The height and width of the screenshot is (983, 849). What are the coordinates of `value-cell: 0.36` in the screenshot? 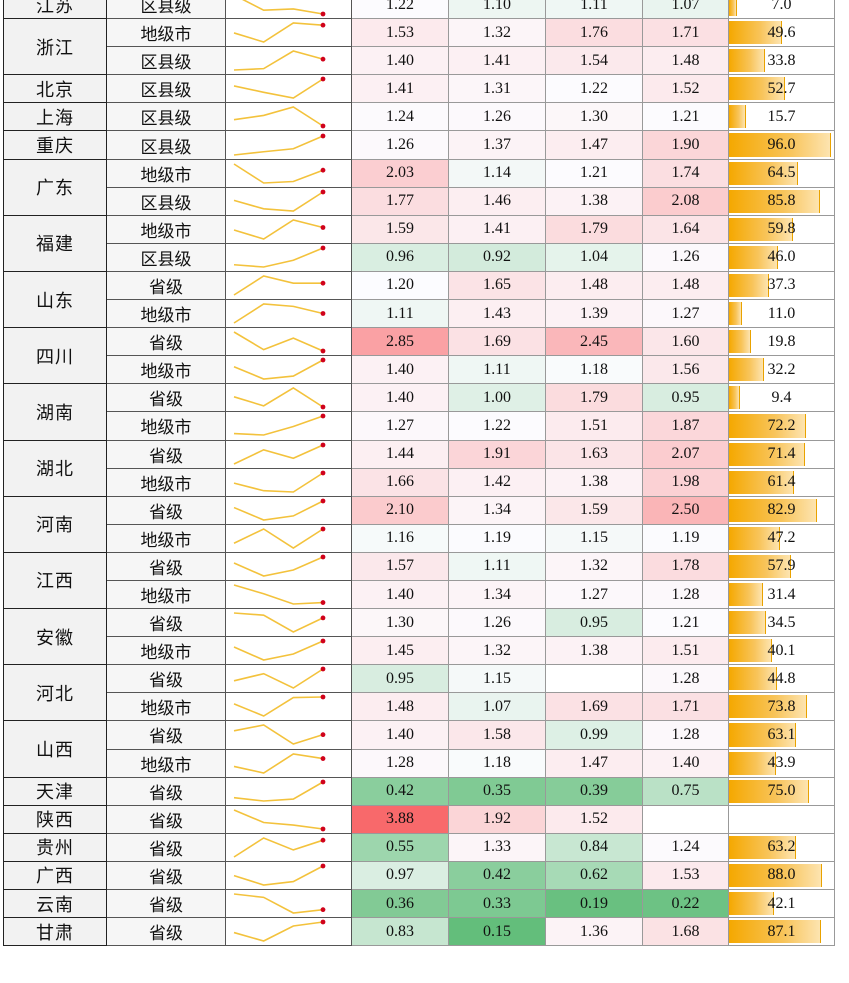 It's located at (400, 903).